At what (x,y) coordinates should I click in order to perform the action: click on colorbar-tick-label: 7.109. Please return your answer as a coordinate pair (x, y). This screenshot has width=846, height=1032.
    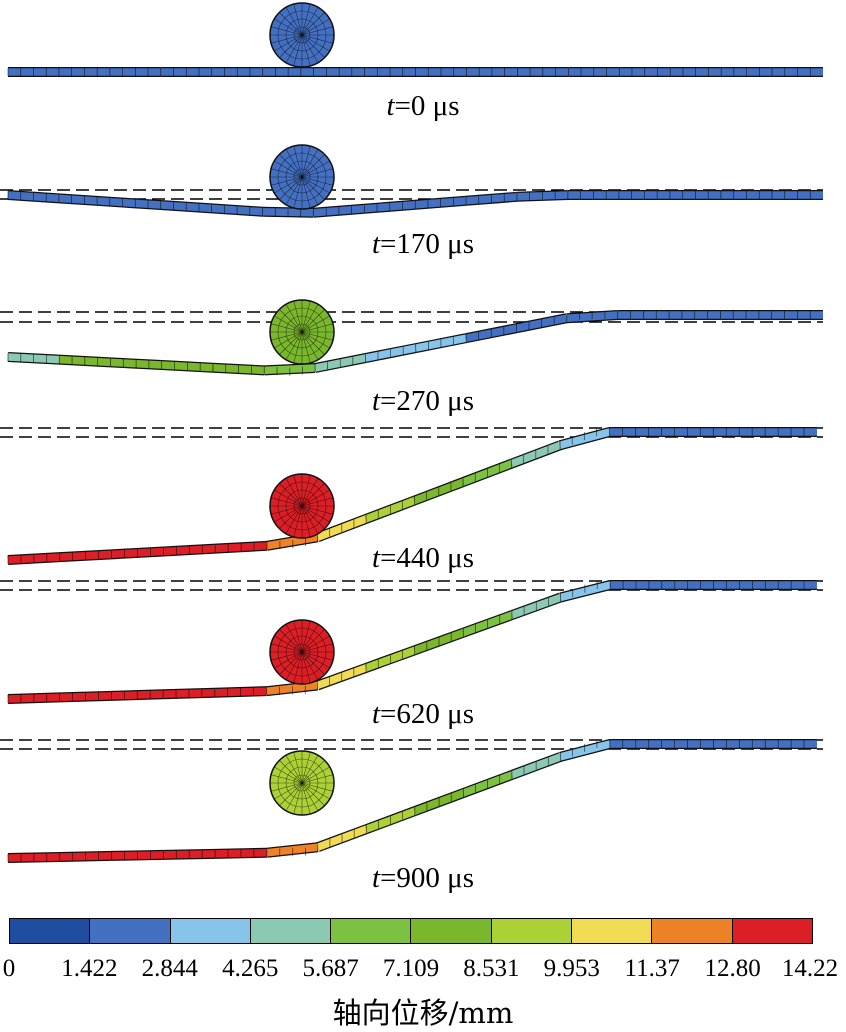
    Looking at the image, I should click on (411, 968).